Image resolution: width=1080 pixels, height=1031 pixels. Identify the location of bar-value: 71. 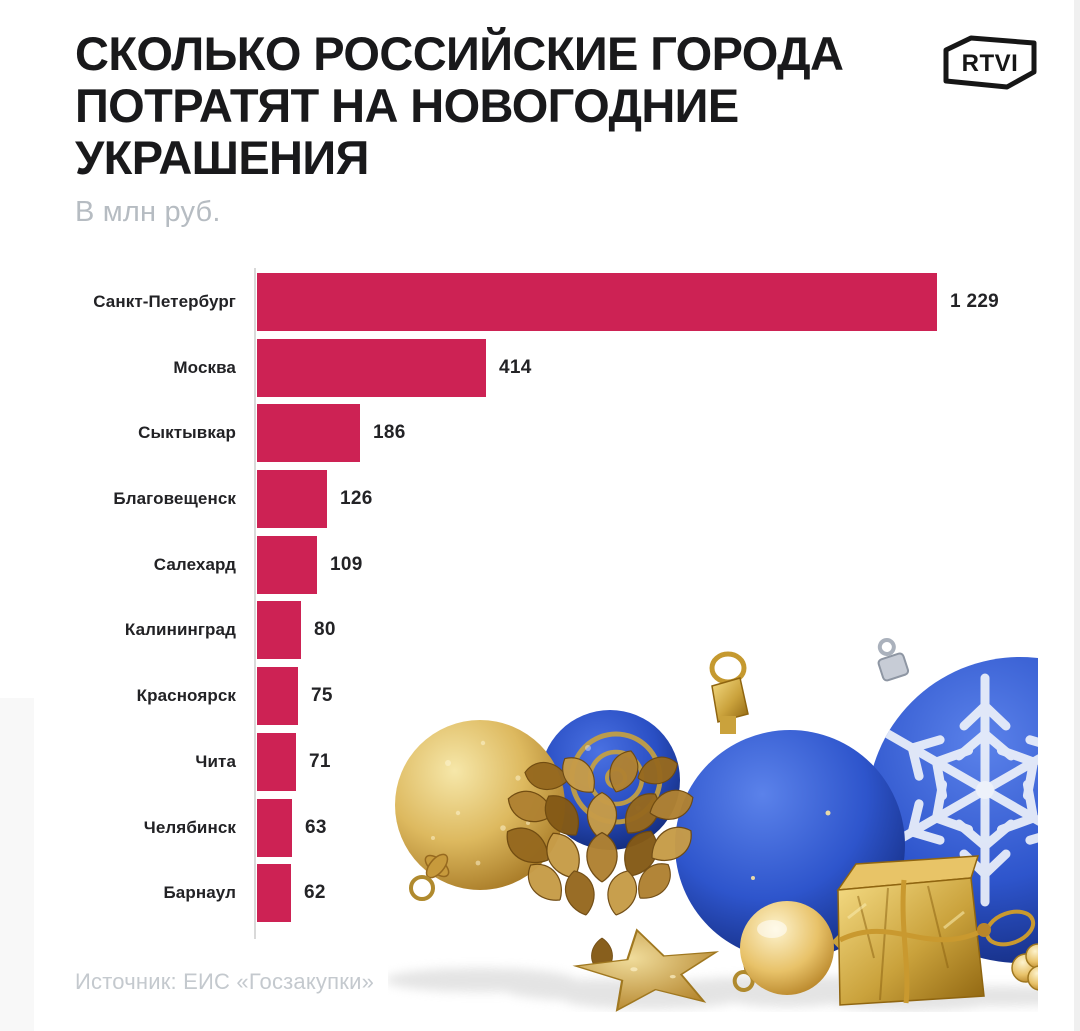
(320, 761).